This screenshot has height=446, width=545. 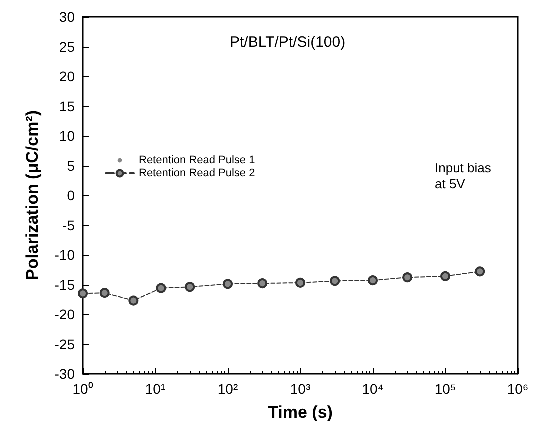 What do you see at coordinates (197, 160) in the screenshot?
I see `legend-label: Retention Read Pulse 1` at bounding box center [197, 160].